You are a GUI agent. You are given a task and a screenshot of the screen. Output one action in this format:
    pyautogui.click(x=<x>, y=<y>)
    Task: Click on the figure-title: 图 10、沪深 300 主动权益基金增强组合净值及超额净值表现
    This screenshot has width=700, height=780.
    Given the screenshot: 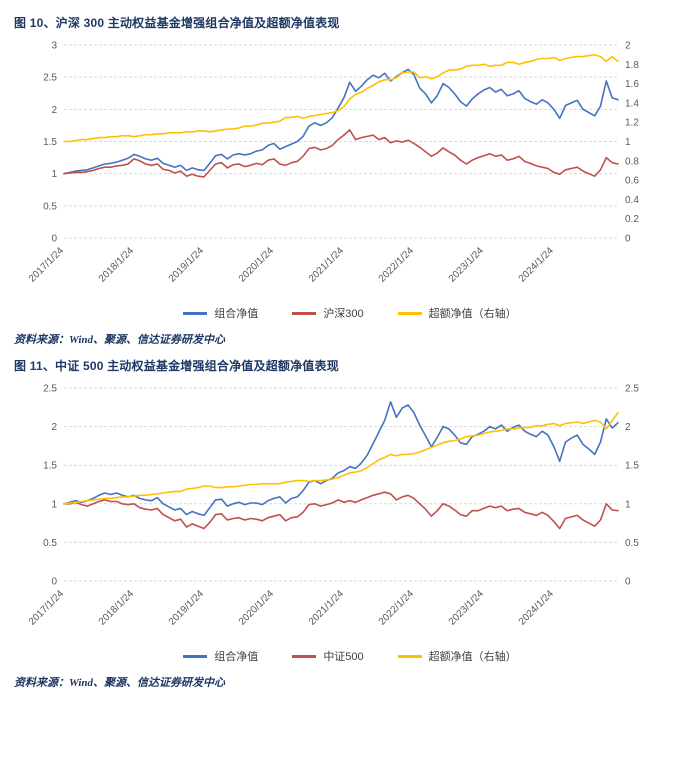 What is the action you would take?
    pyautogui.click(x=177, y=23)
    